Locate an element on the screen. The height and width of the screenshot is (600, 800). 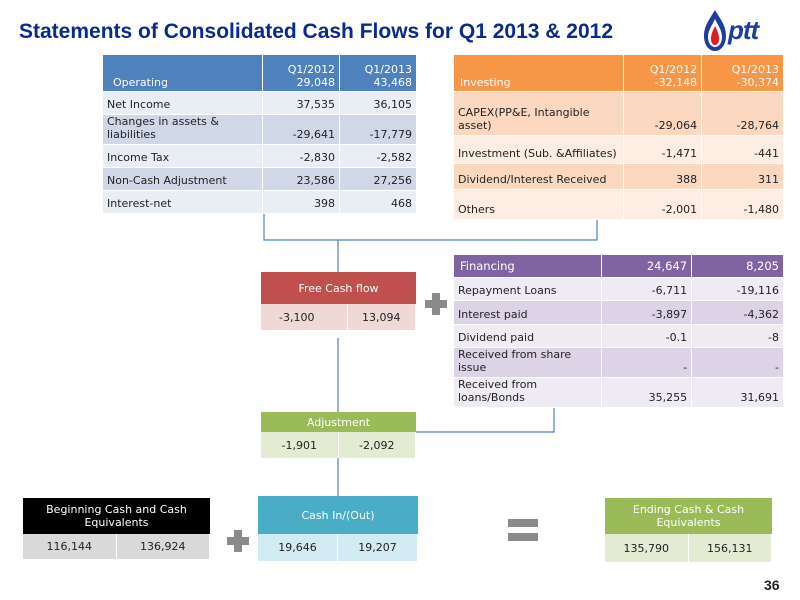
financing-total-2012: 24,647 is located at coordinates (647, 266).